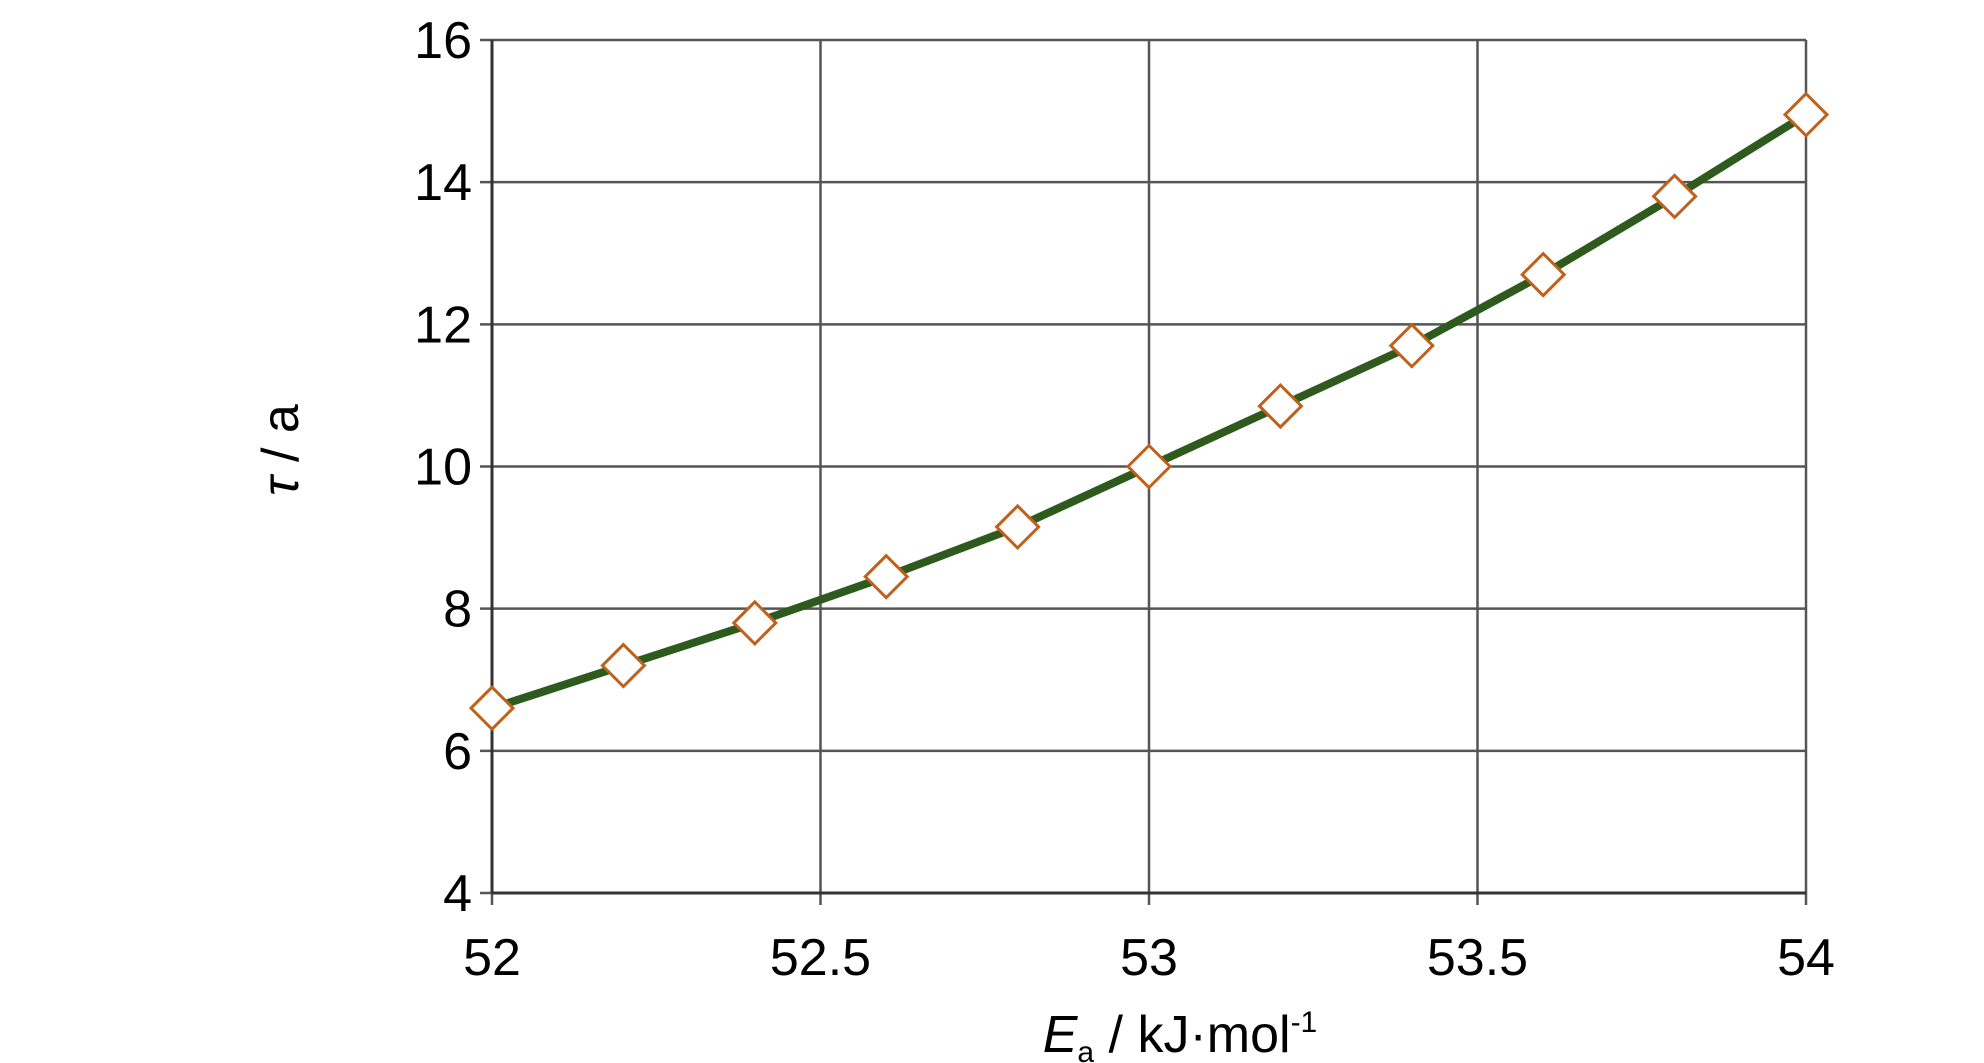  I want to click on x-tick-labels: 52 52.5 53 53.5 54, so click(1149, 958).